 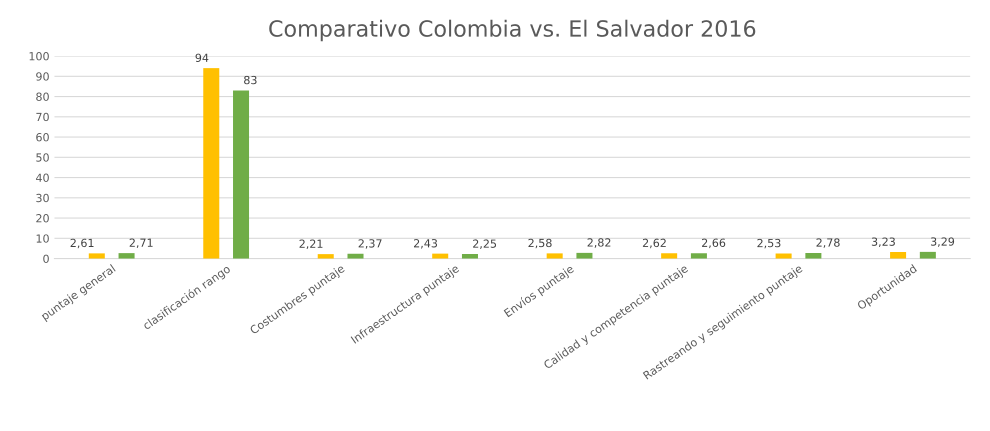 I want to click on data-label: 2,37, so click(x=370, y=244).